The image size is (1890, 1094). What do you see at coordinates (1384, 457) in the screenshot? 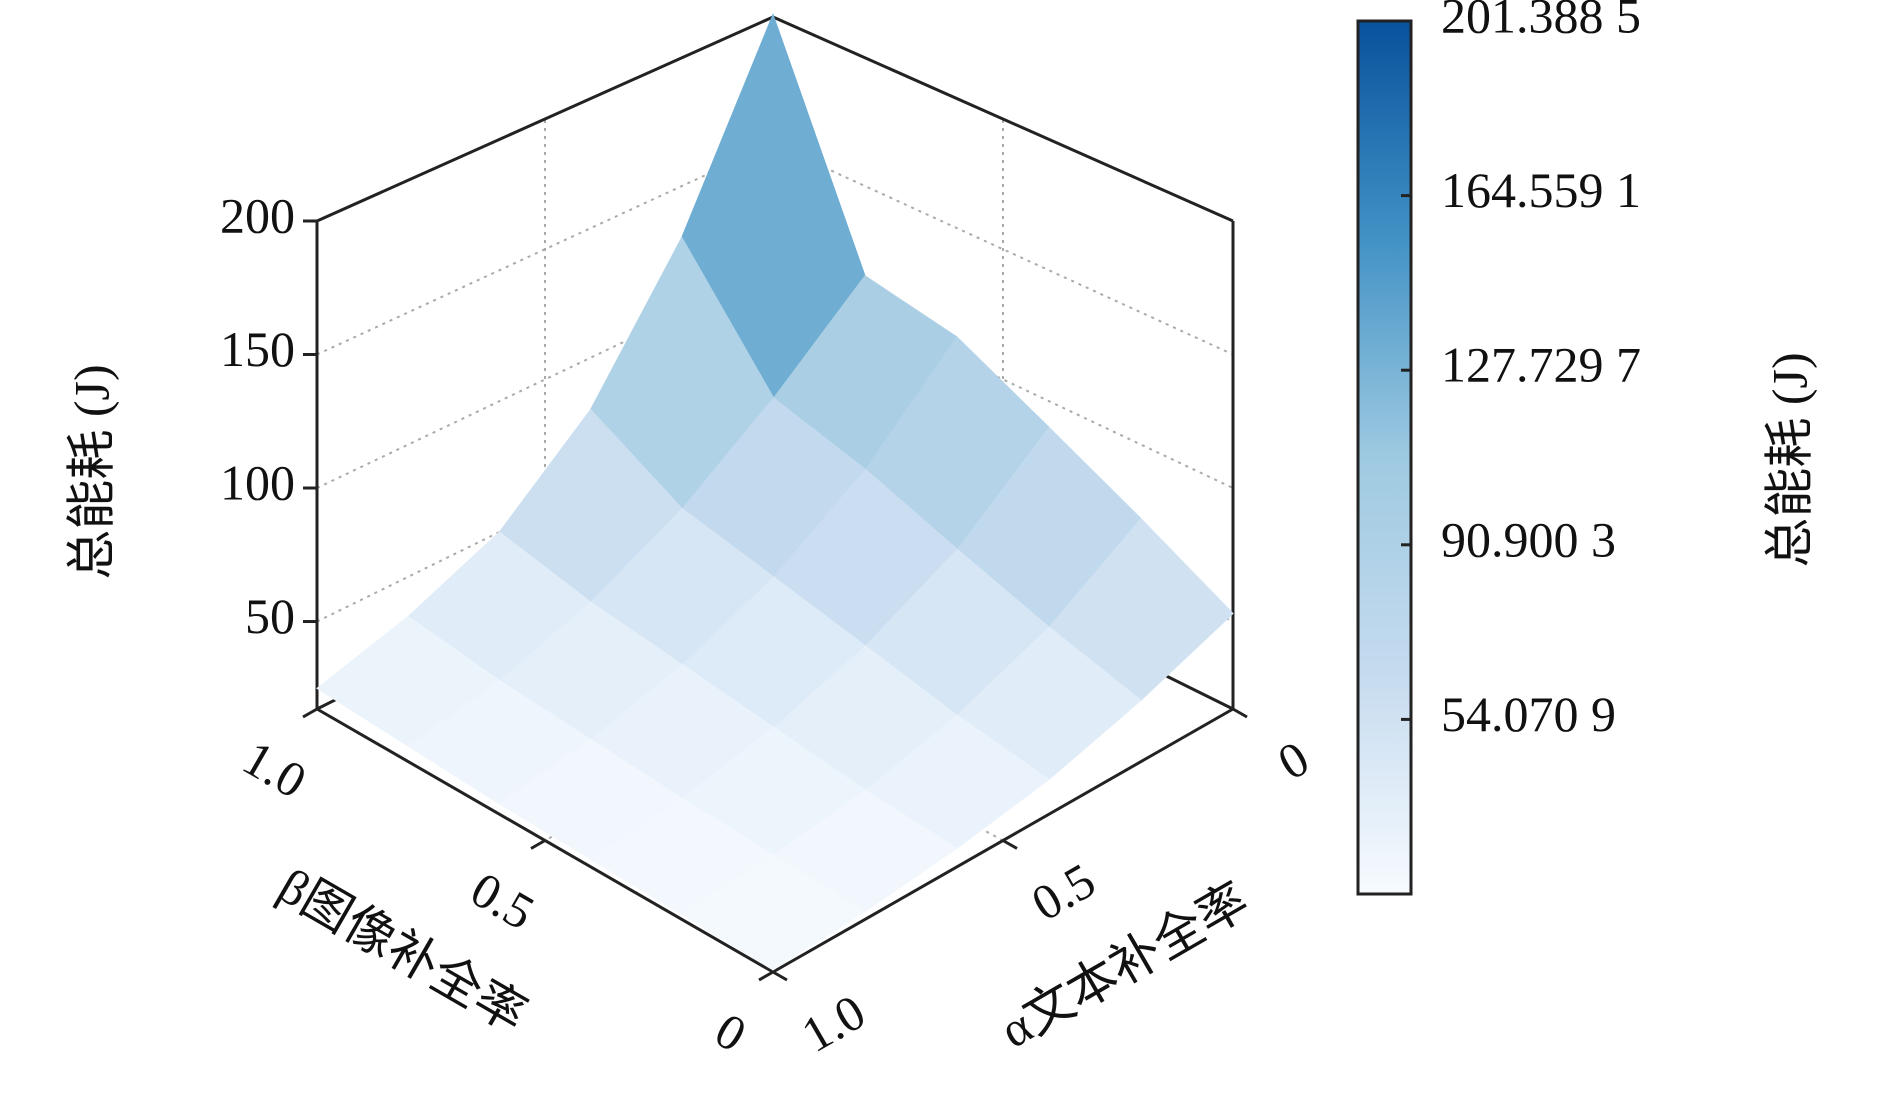
I see `colorbar` at bounding box center [1384, 457].